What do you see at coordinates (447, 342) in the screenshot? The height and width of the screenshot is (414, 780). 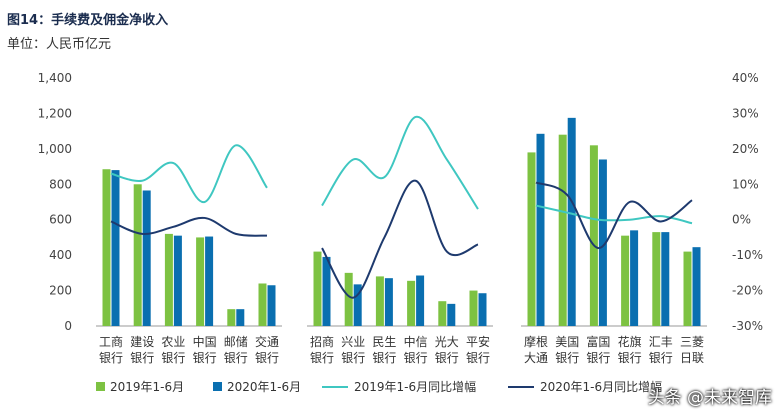 I see `category-label-line1: 光大` at bounding box center [447, 342].